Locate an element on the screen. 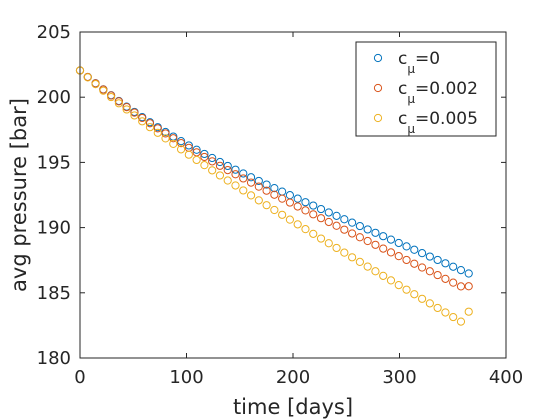 This screenshot has width=560, height=420. x-axis-label: time [days] is located at coordinates (293, 407).